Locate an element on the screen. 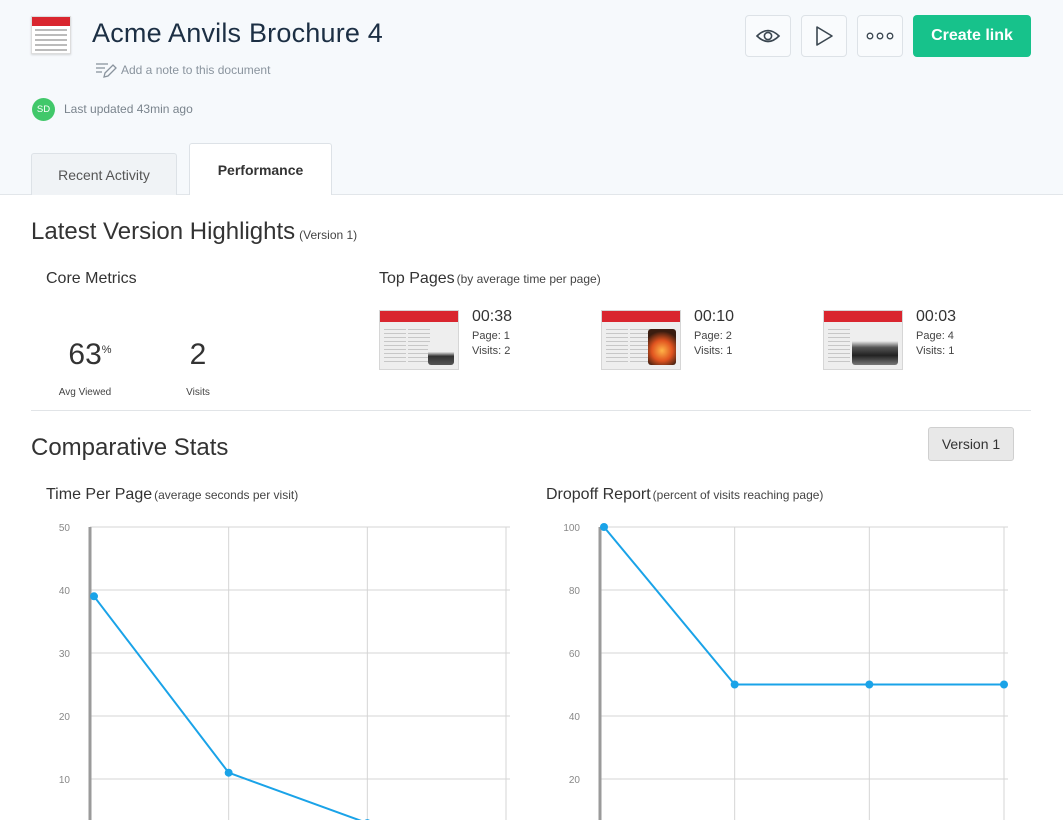  comparative-stats-title: Comparative Stats is located at coordinates (130, 447).